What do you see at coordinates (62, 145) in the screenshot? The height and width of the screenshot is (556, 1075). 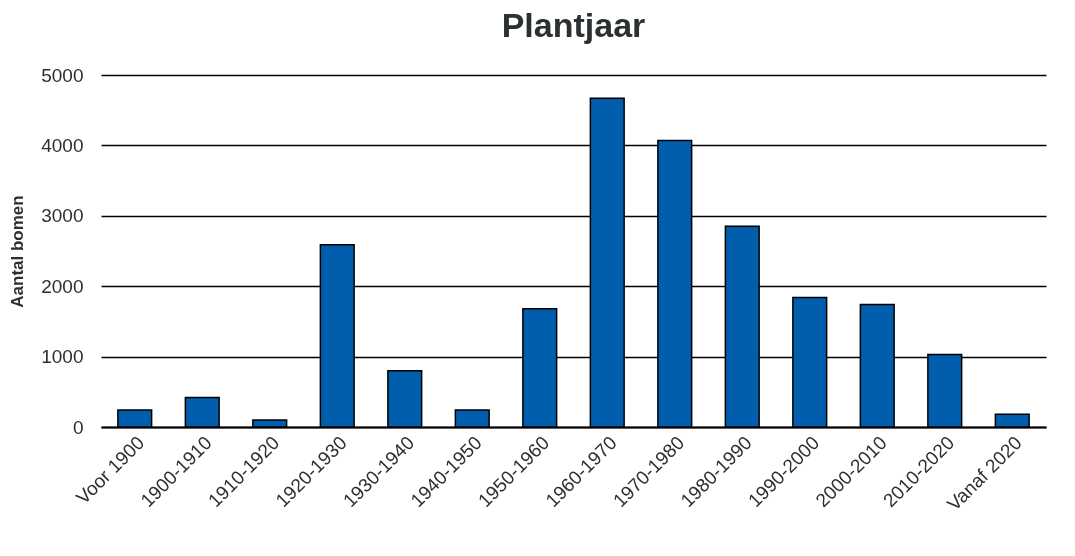 I see `y-tick-label: 4000` at bounding box center [62, 145].